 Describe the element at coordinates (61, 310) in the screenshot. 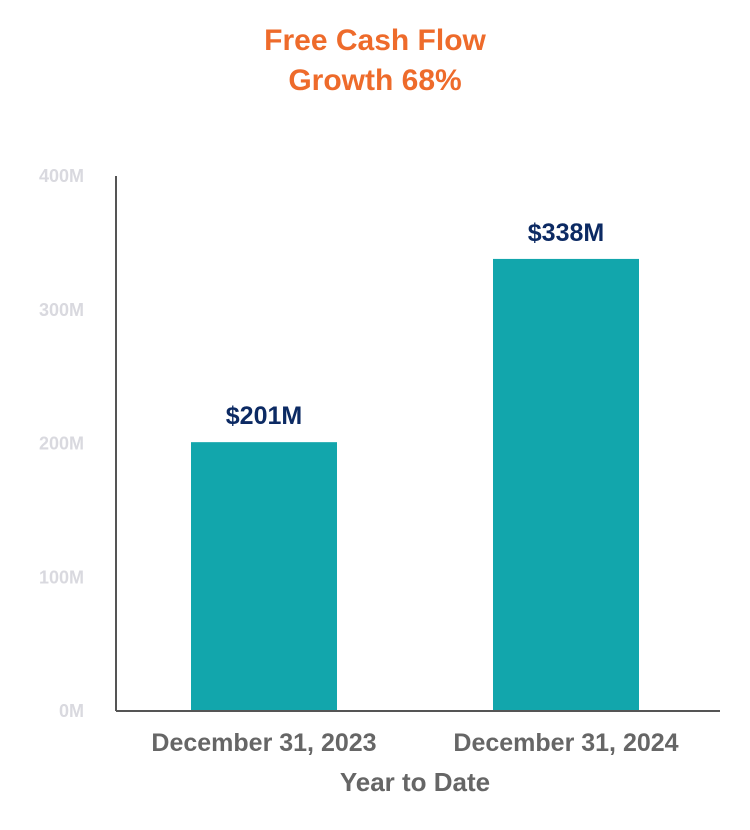

I see `y-tick-label: 300M` at that location.